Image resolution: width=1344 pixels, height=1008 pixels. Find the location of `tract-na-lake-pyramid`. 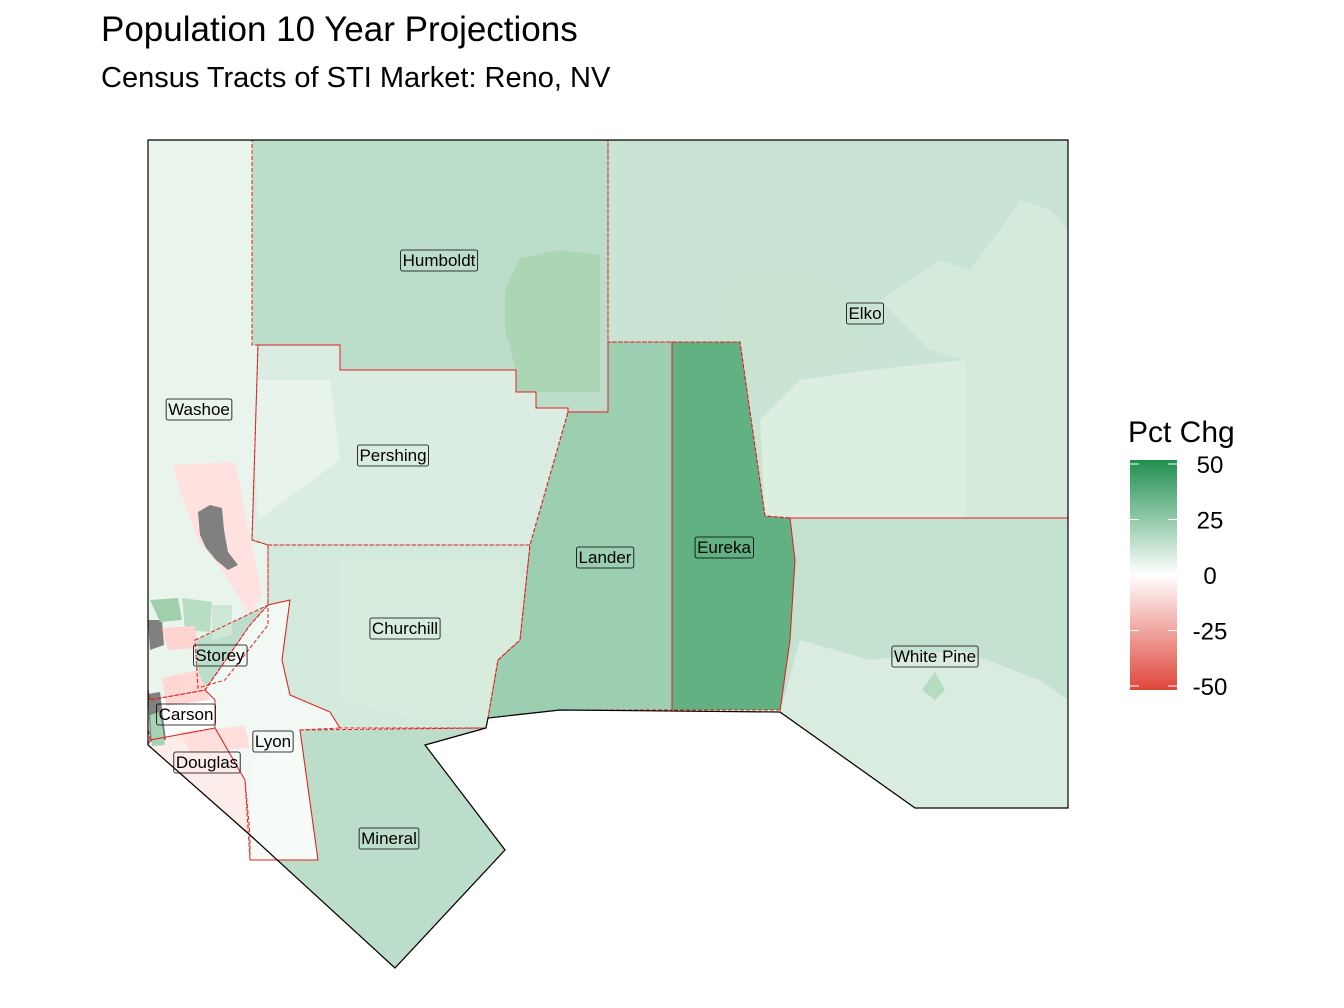

tract-na-lake-pyramid is located at coordinates (218, 537).